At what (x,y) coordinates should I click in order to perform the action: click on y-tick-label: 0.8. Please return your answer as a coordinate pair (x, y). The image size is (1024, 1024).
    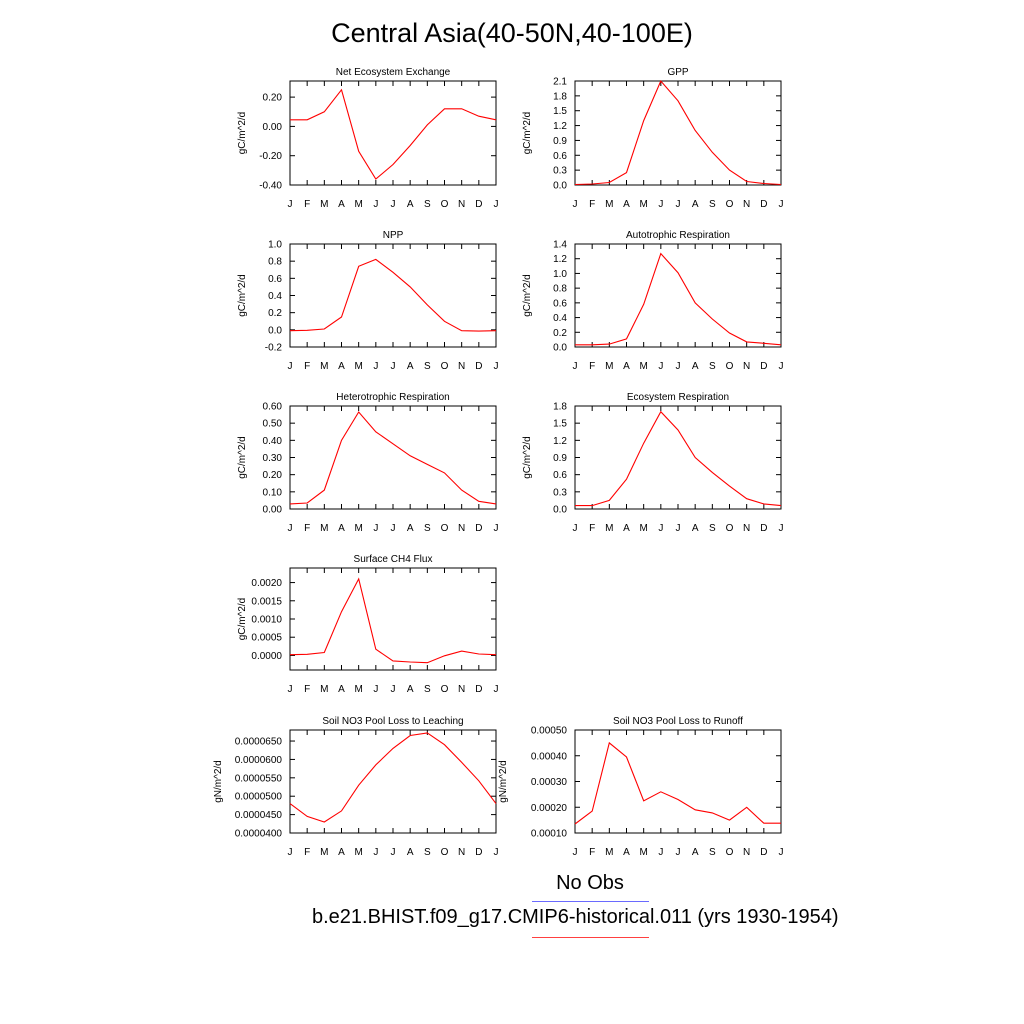
    Looking at the image, I should click on (275, 262).